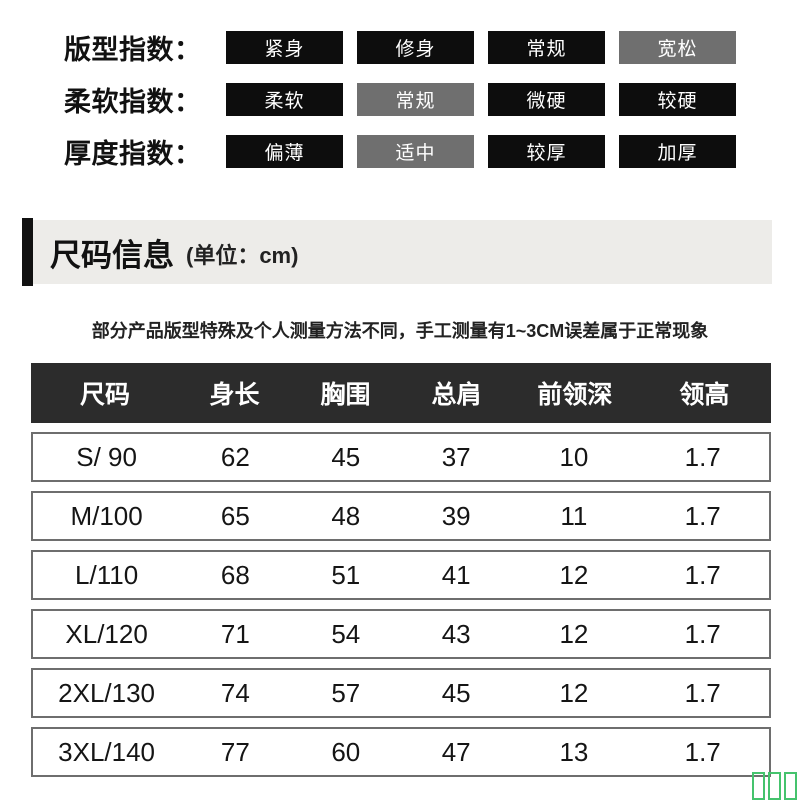 This screenshot has width=800, height=800. I want to click on softness-option-hard: 较硬, so click(677, 99).